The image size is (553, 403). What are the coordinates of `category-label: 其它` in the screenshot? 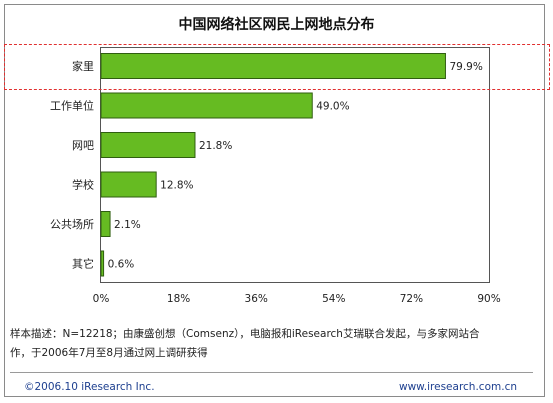 It's located at (83, 264).